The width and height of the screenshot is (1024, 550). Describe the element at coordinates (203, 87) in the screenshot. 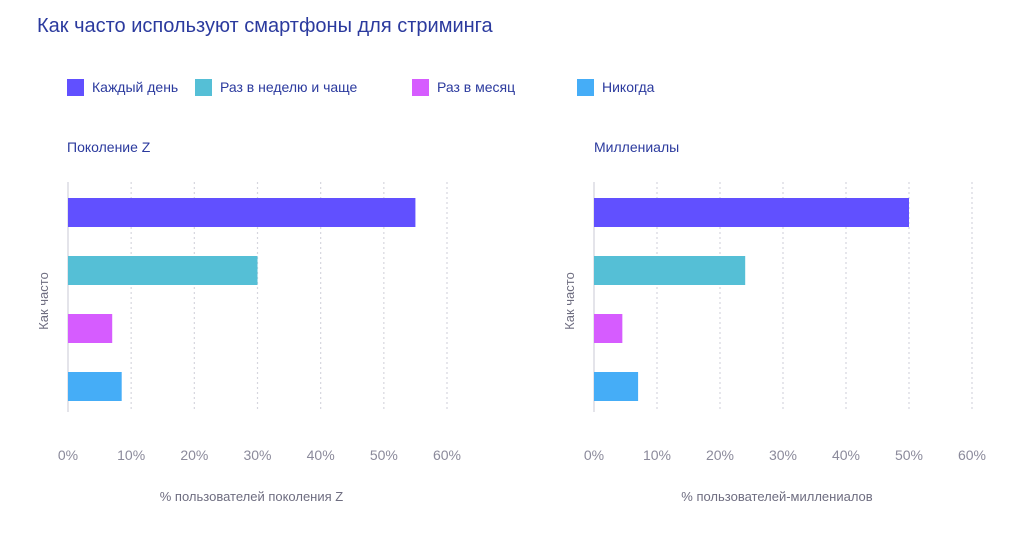

I see `legend-swatch-weekly` at that location.